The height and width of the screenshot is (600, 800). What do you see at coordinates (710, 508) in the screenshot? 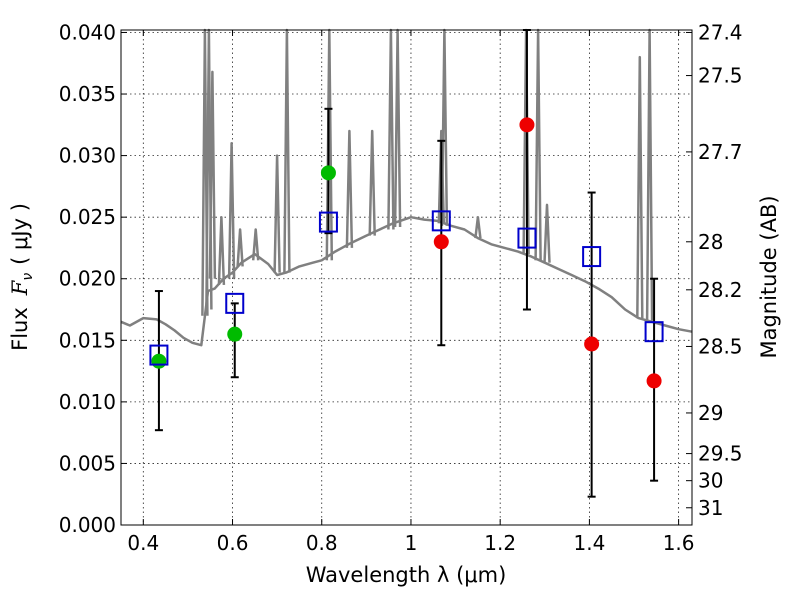
I see `mag-tick-label: 31` at bounding box center [710, 508].